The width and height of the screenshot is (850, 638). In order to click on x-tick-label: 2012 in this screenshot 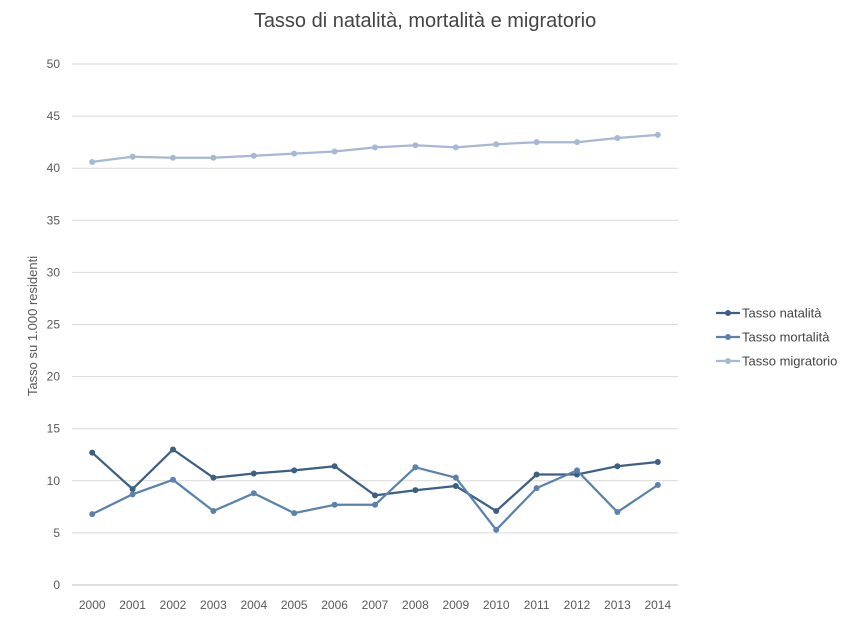, I will do `click(577, 605)`.